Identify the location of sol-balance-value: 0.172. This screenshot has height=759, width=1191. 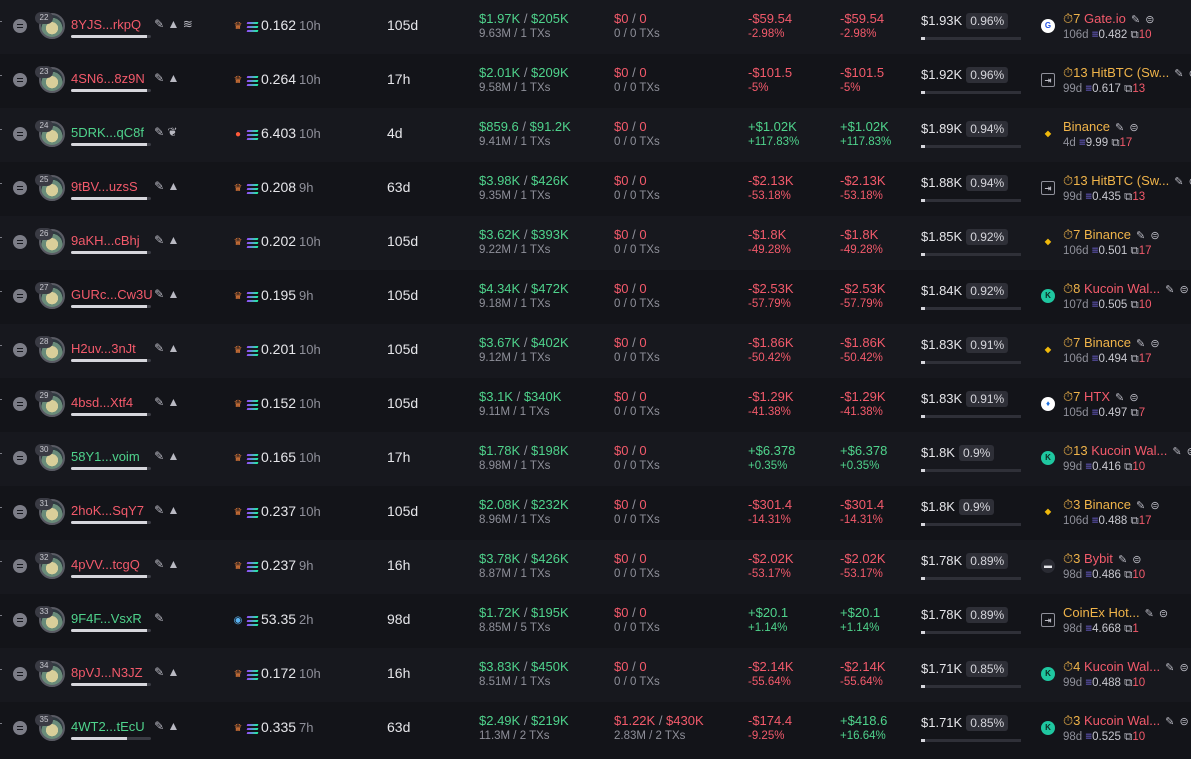
(279, 673).